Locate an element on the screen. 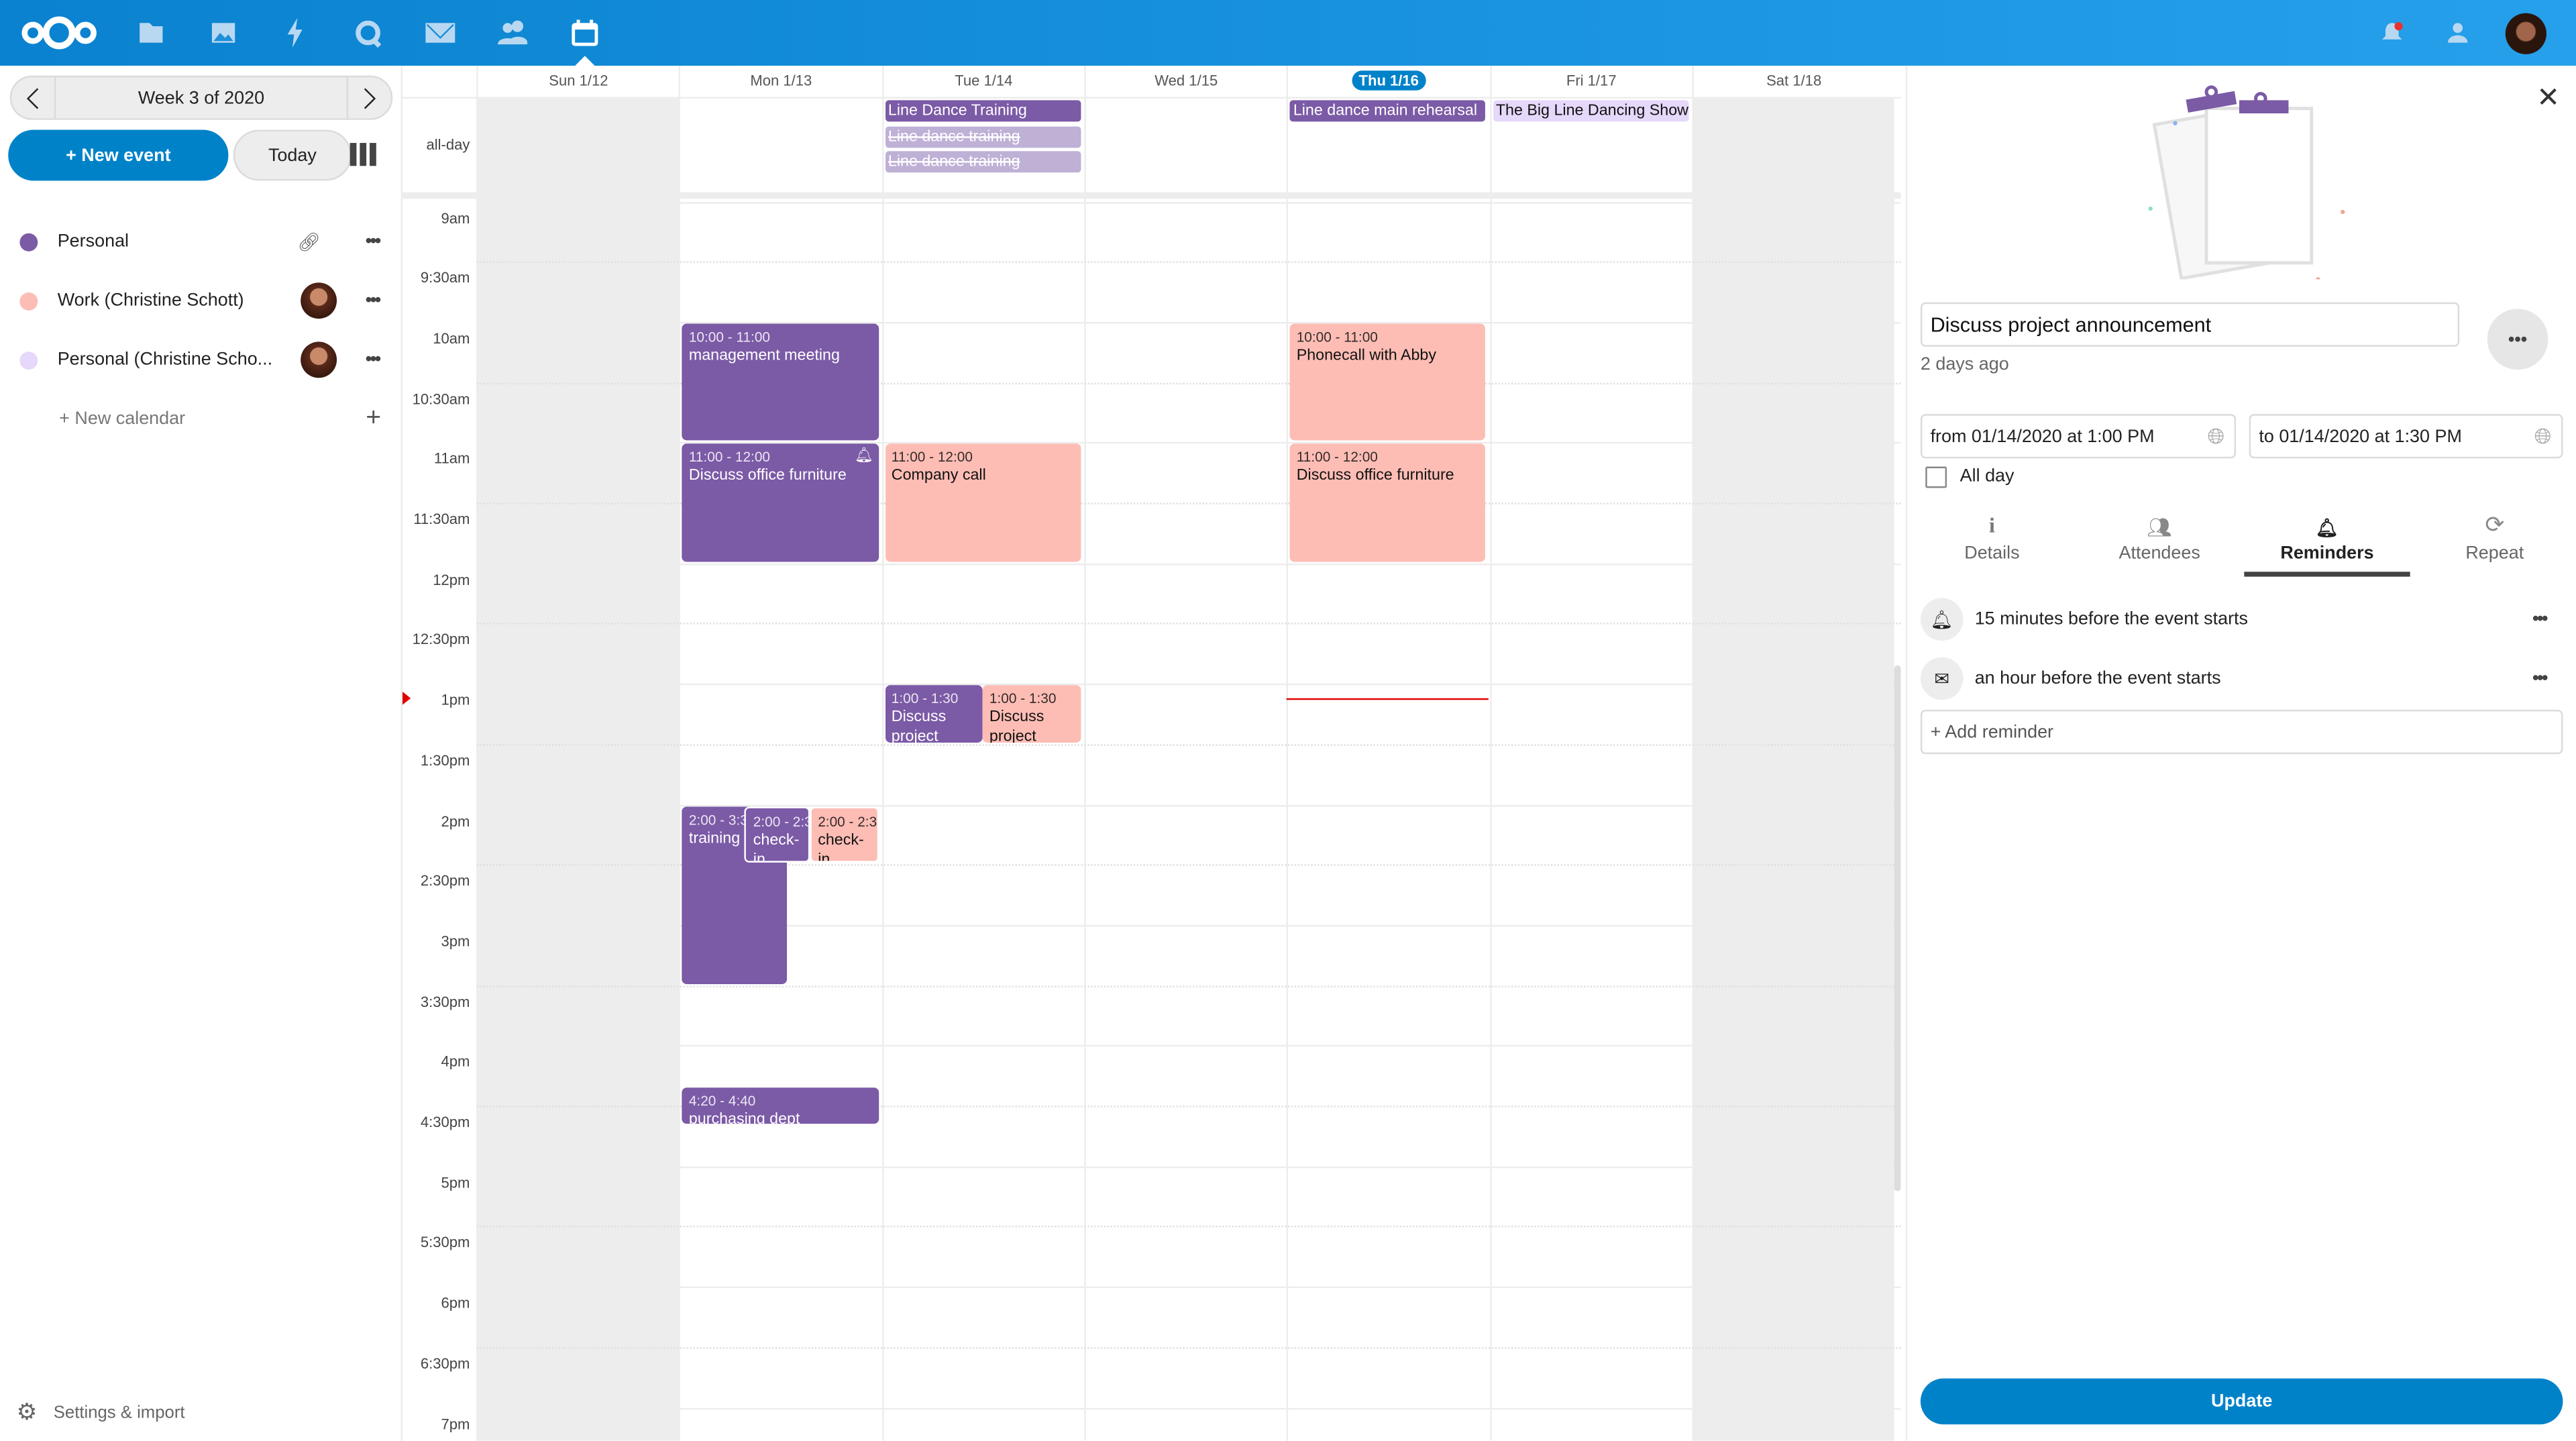 The height and width of the screenshot is (1441, 2576). day-header: Wed 1/15 is located at coordinates (1185, 81).